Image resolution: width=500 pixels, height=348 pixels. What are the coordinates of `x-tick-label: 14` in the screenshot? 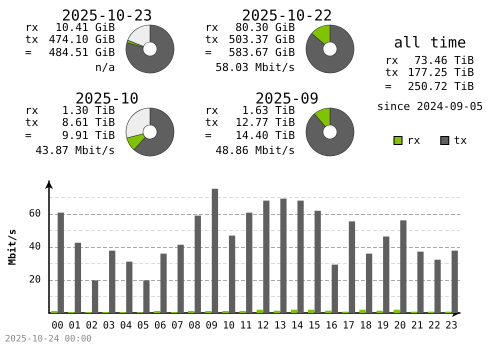 It's located at (297, 326).